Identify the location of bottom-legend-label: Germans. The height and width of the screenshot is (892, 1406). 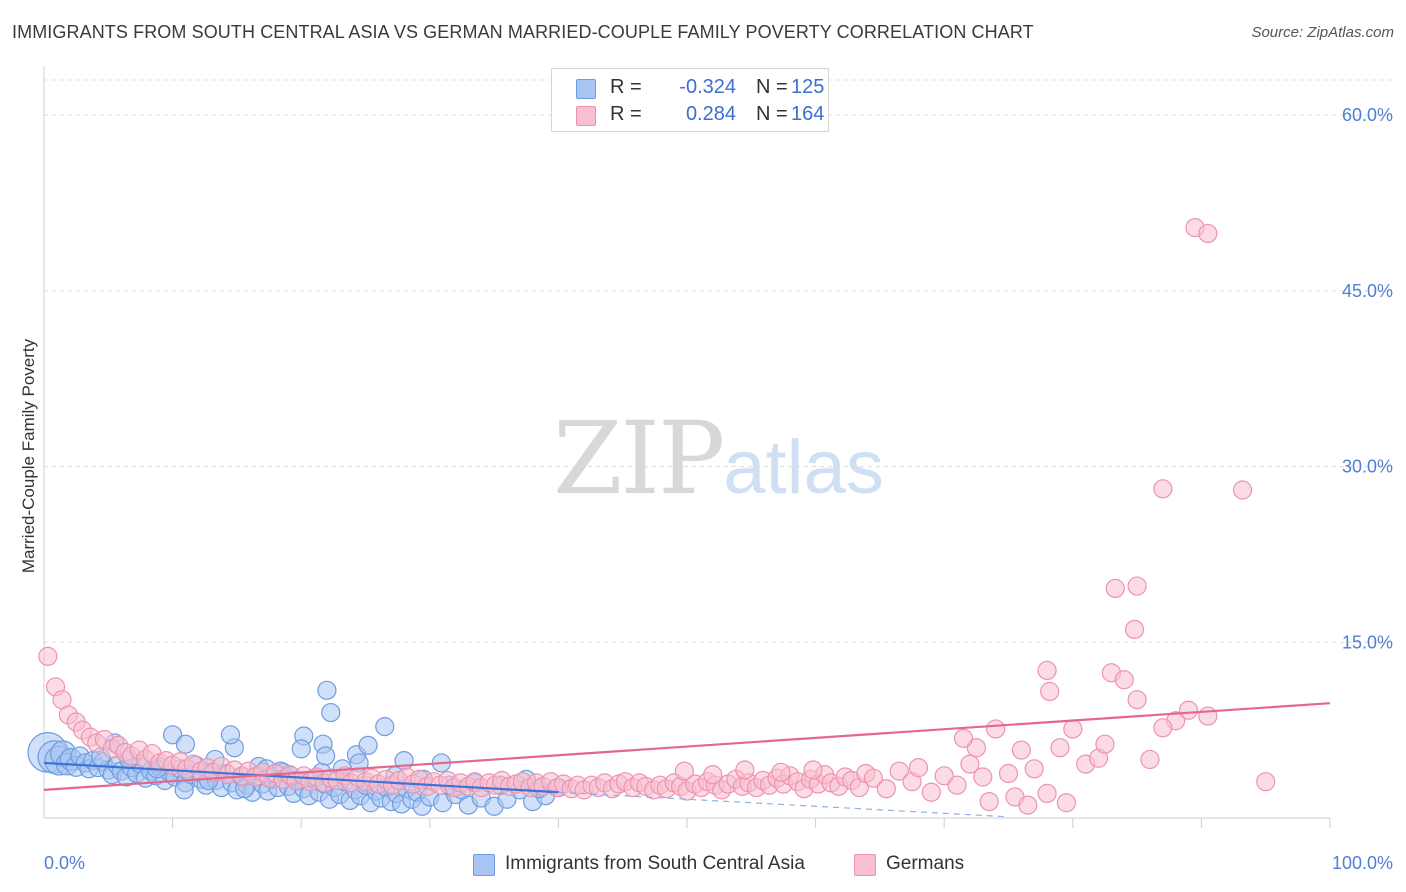
(925, 863).